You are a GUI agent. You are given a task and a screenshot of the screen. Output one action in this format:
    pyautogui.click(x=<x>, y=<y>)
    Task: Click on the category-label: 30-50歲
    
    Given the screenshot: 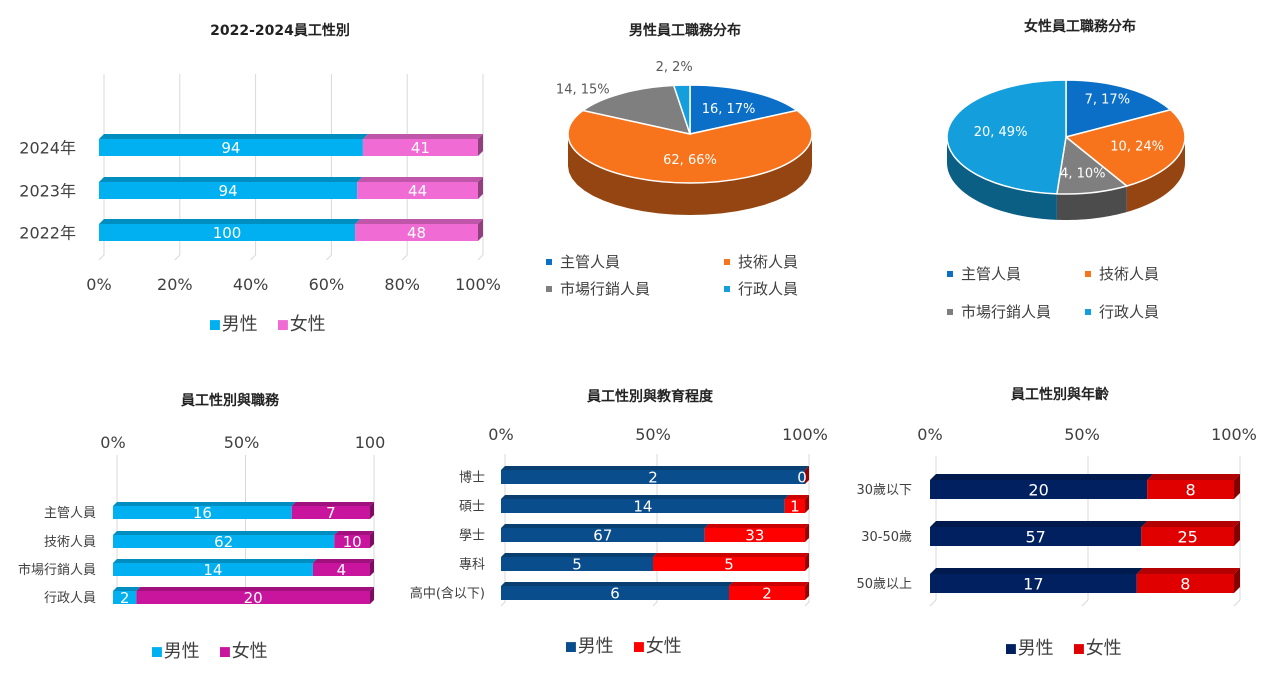 What is the action you would take?
    pyautogui.click(x=886, y=537)
    